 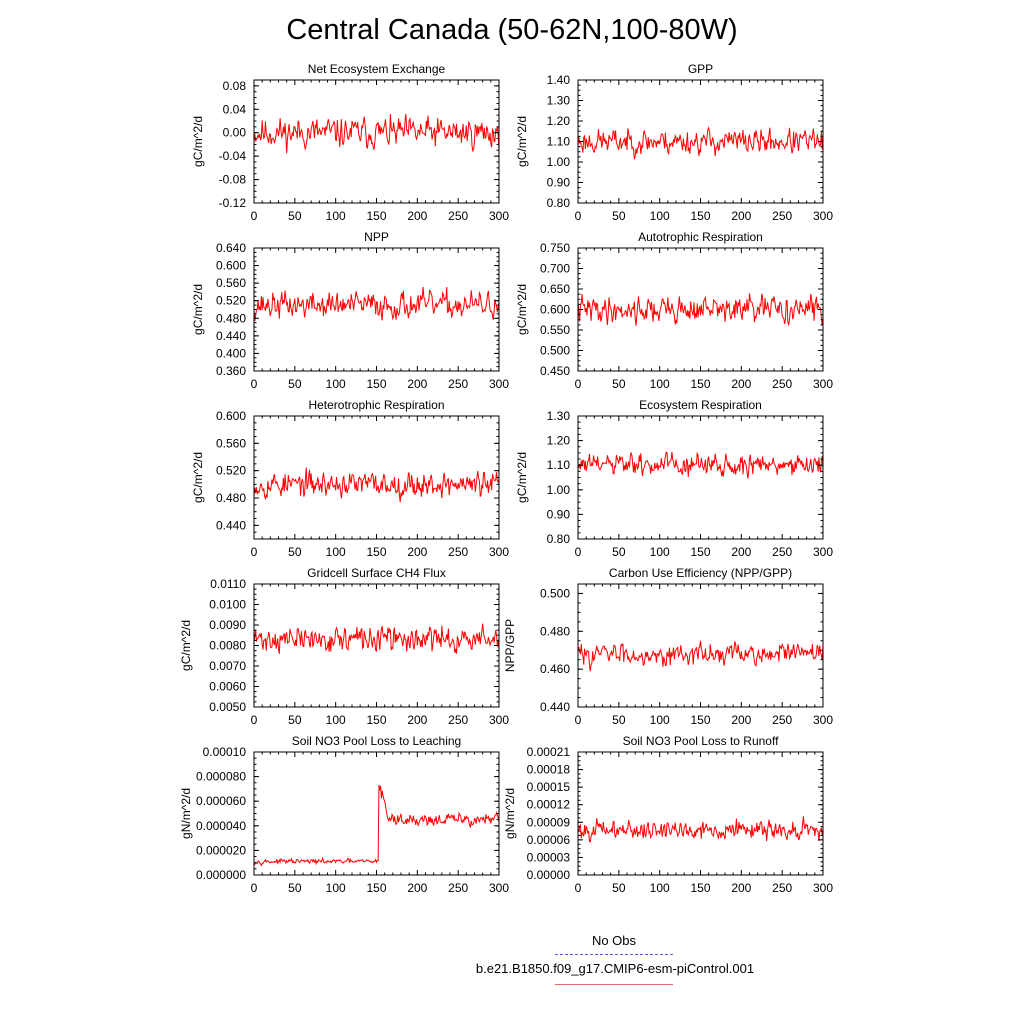 I want to click on y-tick-label: 0.000000, so click(x=221, y=875).